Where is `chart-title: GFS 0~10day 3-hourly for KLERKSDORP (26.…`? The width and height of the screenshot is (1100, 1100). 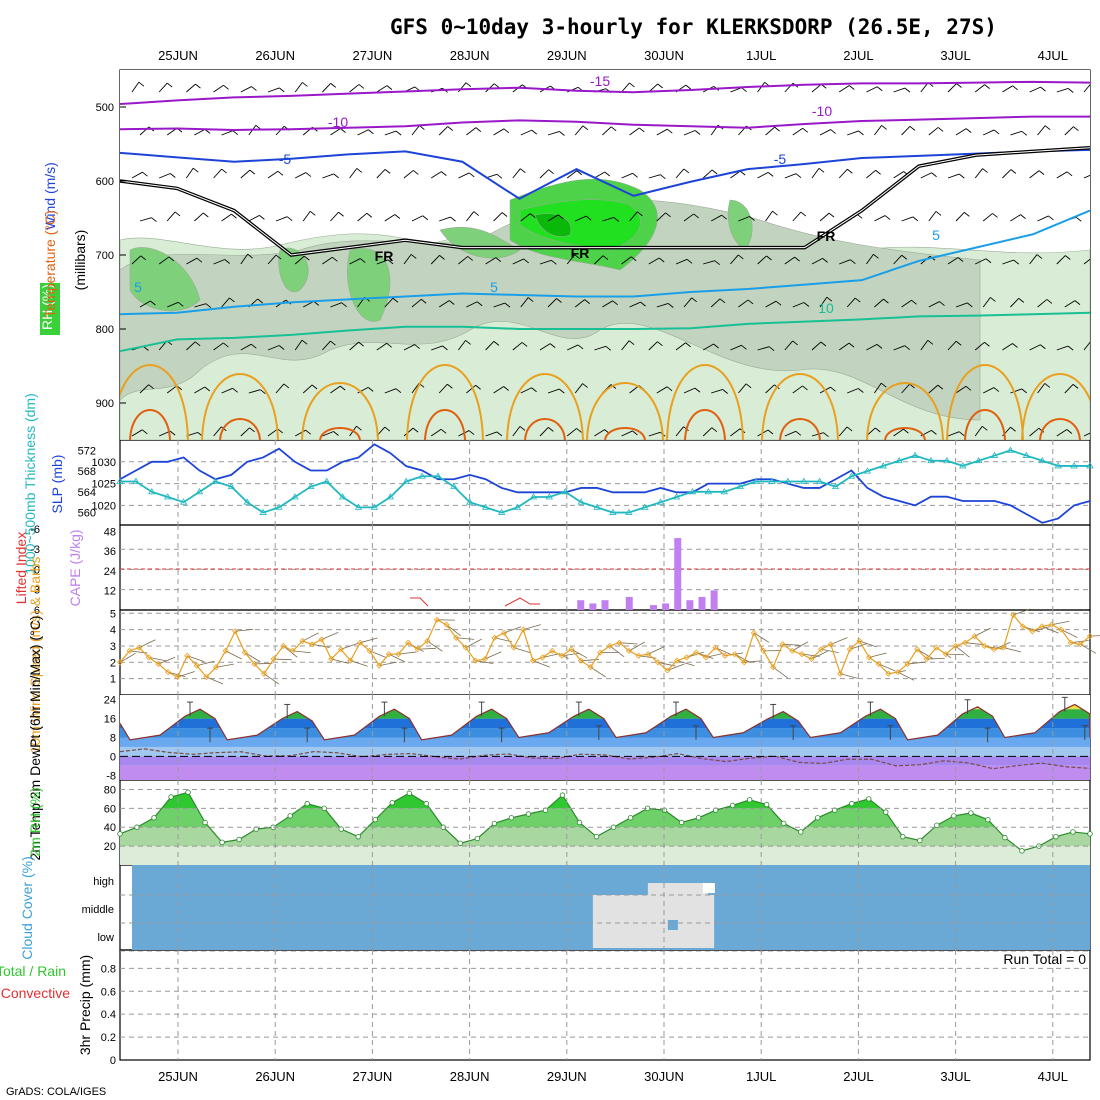
chart-title: GFS 0~10day 3-hourly for KLERKSDORP (26.… is located at coordinates (693, 27).